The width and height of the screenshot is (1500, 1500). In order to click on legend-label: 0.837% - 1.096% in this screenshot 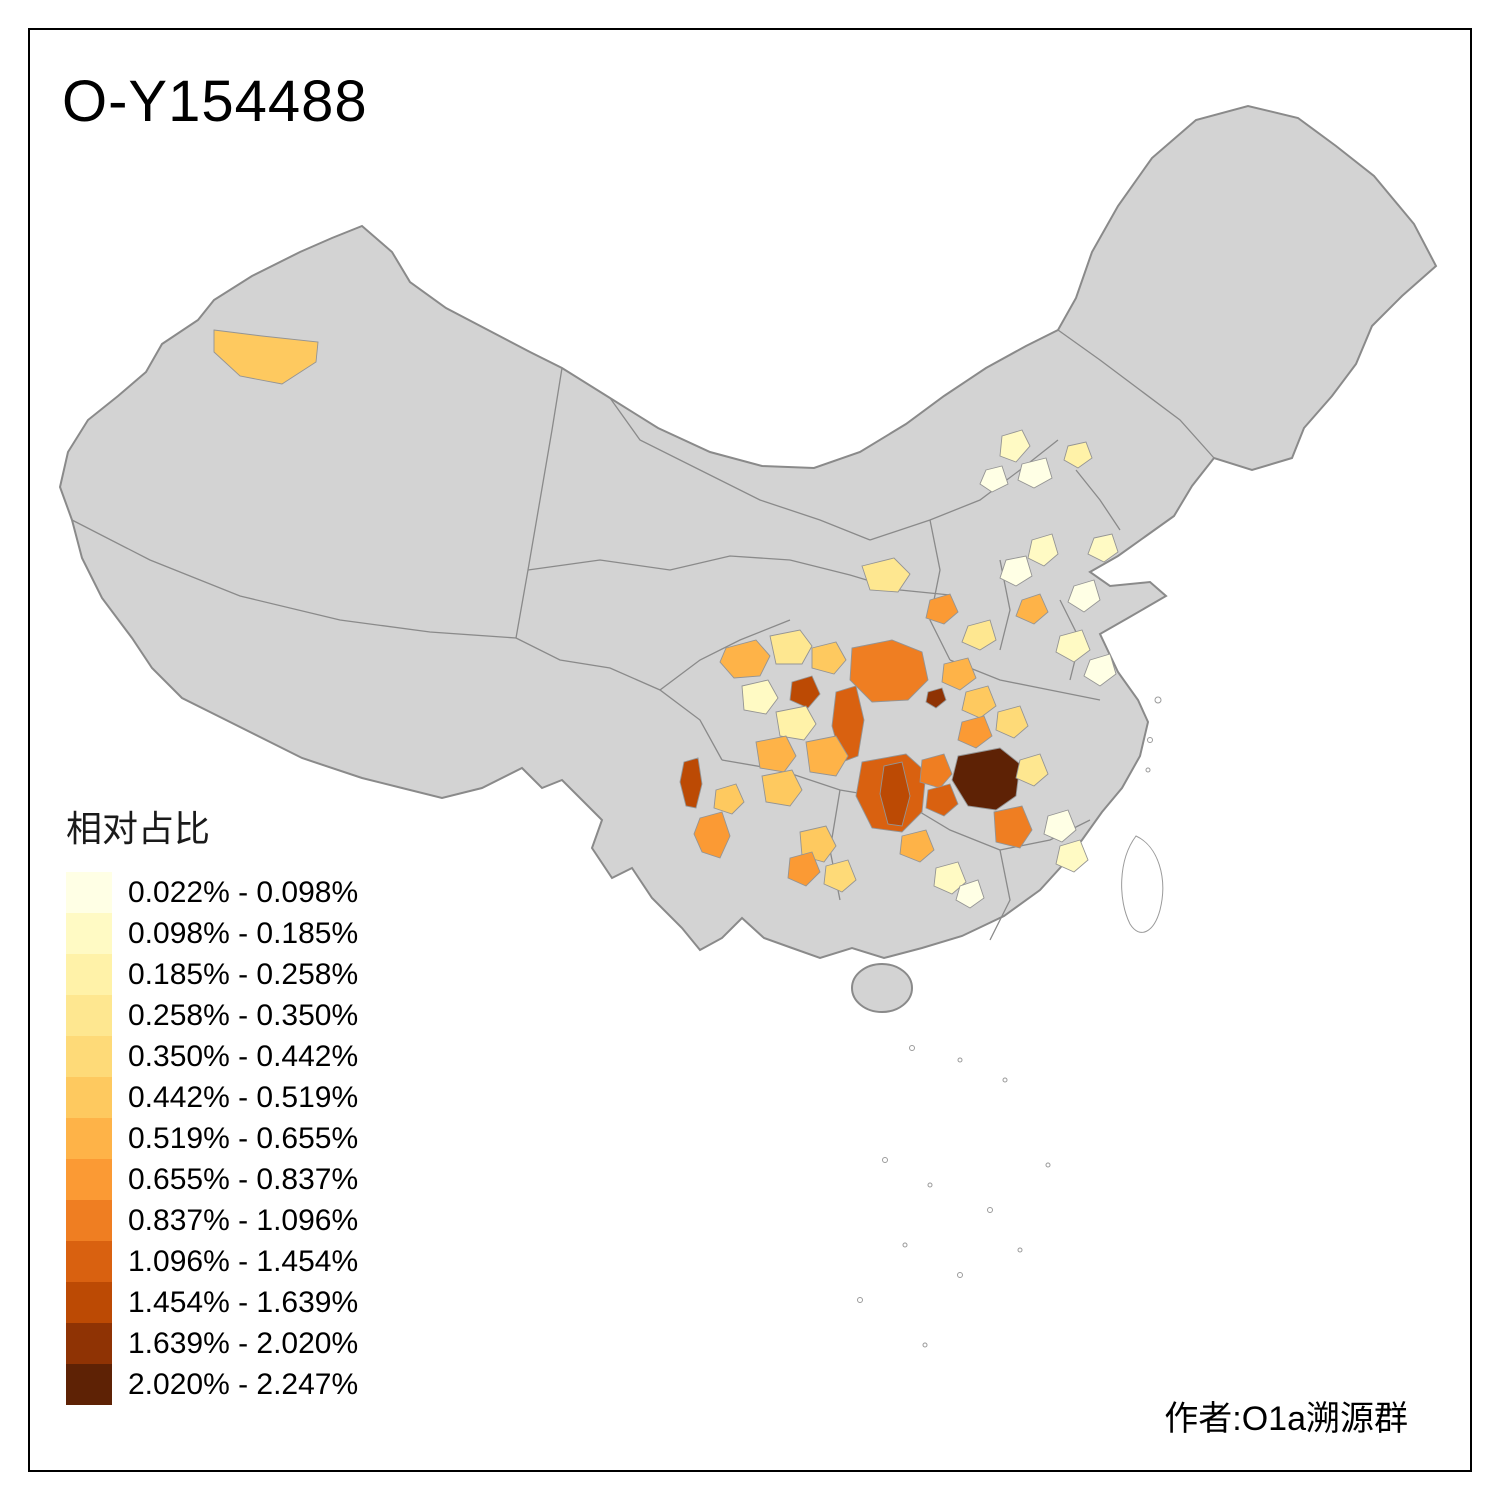, I will do `click(243, 1220)`.